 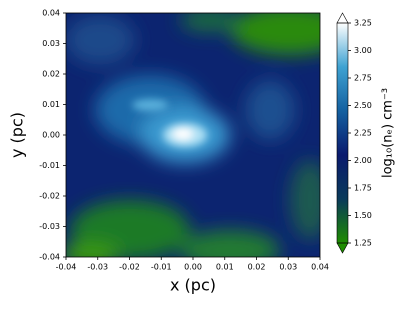 I want to click on colorbar-extend-bottom, so click(x=342, y=248).